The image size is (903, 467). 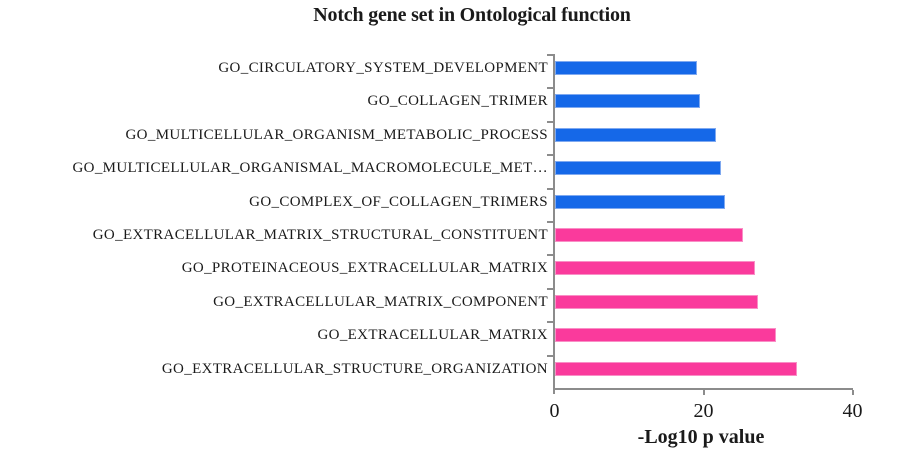 What do you see at coordinates (472, 15) in the screenshot?
I see `chart-title: Notch gene set in Ontological function` at bounding box center [472, 15].